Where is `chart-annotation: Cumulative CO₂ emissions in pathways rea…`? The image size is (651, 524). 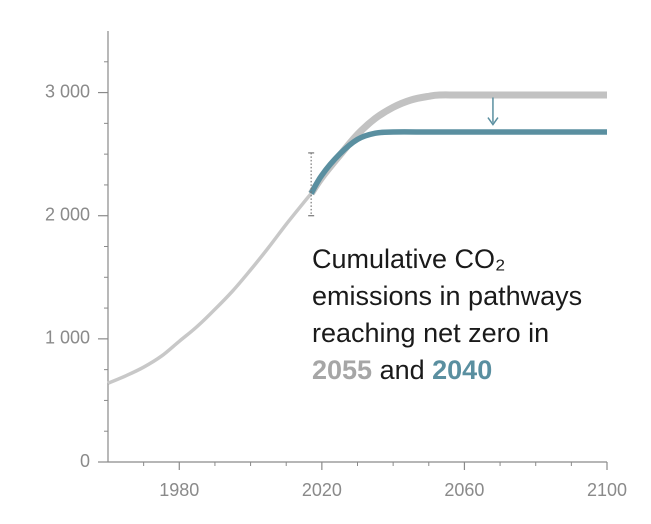
chart-annotation: Cumulative CO₂ emissions in pathways rea… is located at coordinates (472, 315).